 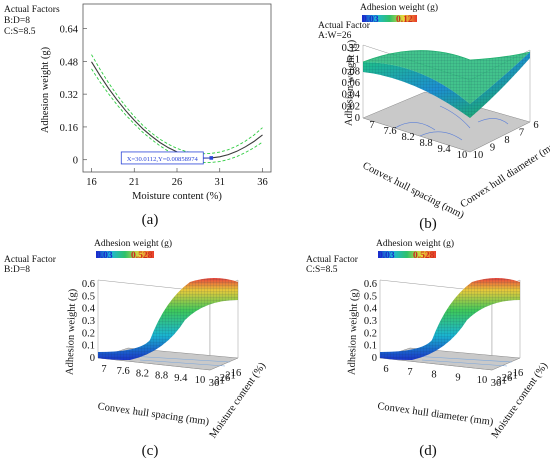 I want to click on x-tick-label-b: 9.4, so click(x=444, y=149).